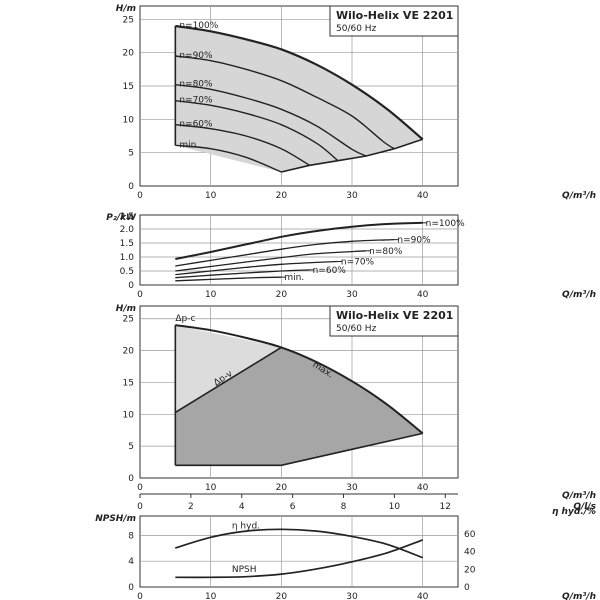  Describe the element at coordinates (191, 507) in the screenshot. I see `ls-tick-label: 2` at that location.